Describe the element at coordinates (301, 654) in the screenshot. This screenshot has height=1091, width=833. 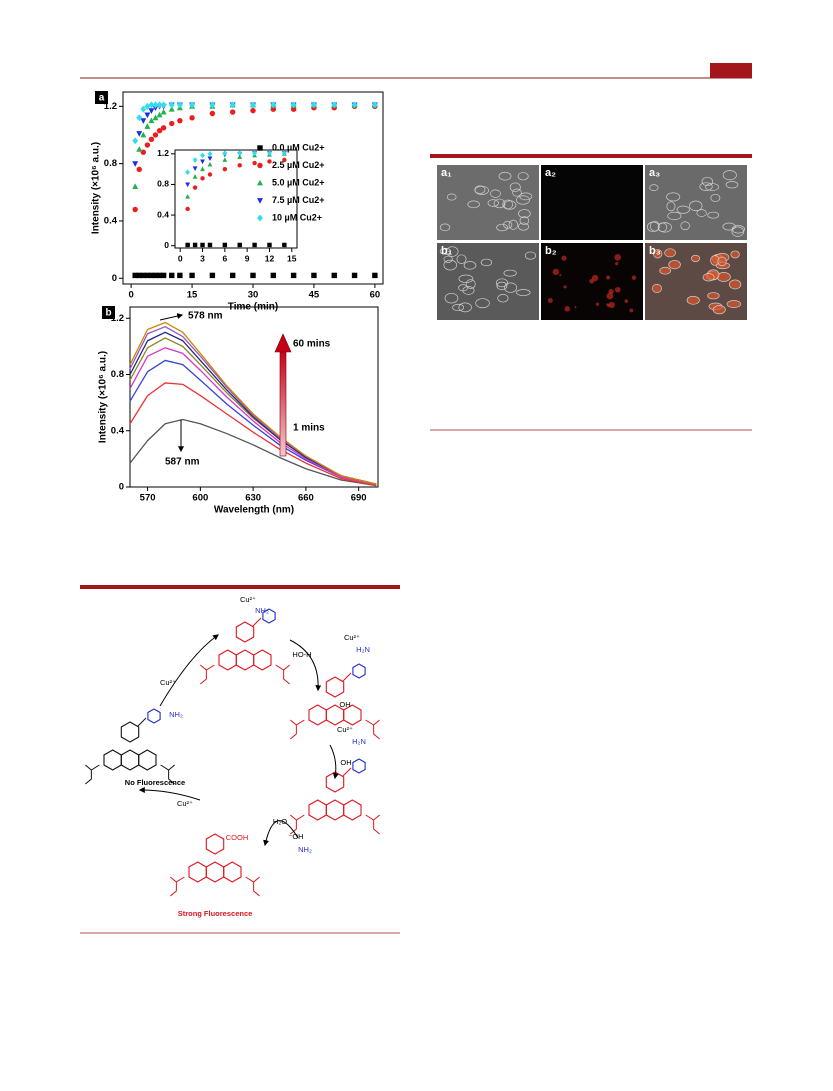
I see `scheme-label: HO-H` at that location.